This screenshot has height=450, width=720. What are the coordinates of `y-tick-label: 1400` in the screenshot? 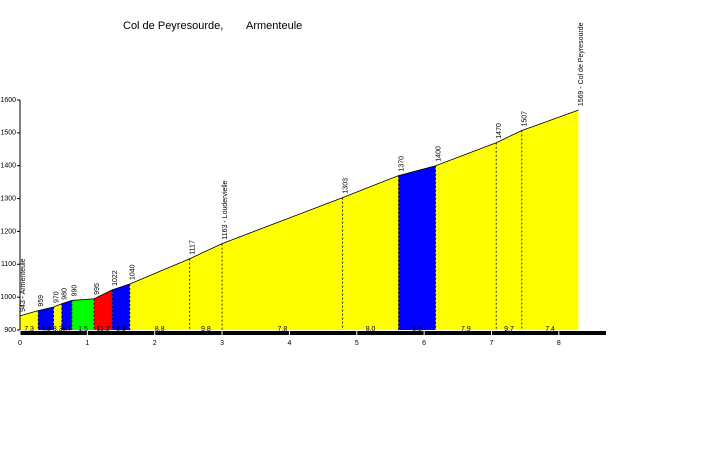 It's located at (8, 166).